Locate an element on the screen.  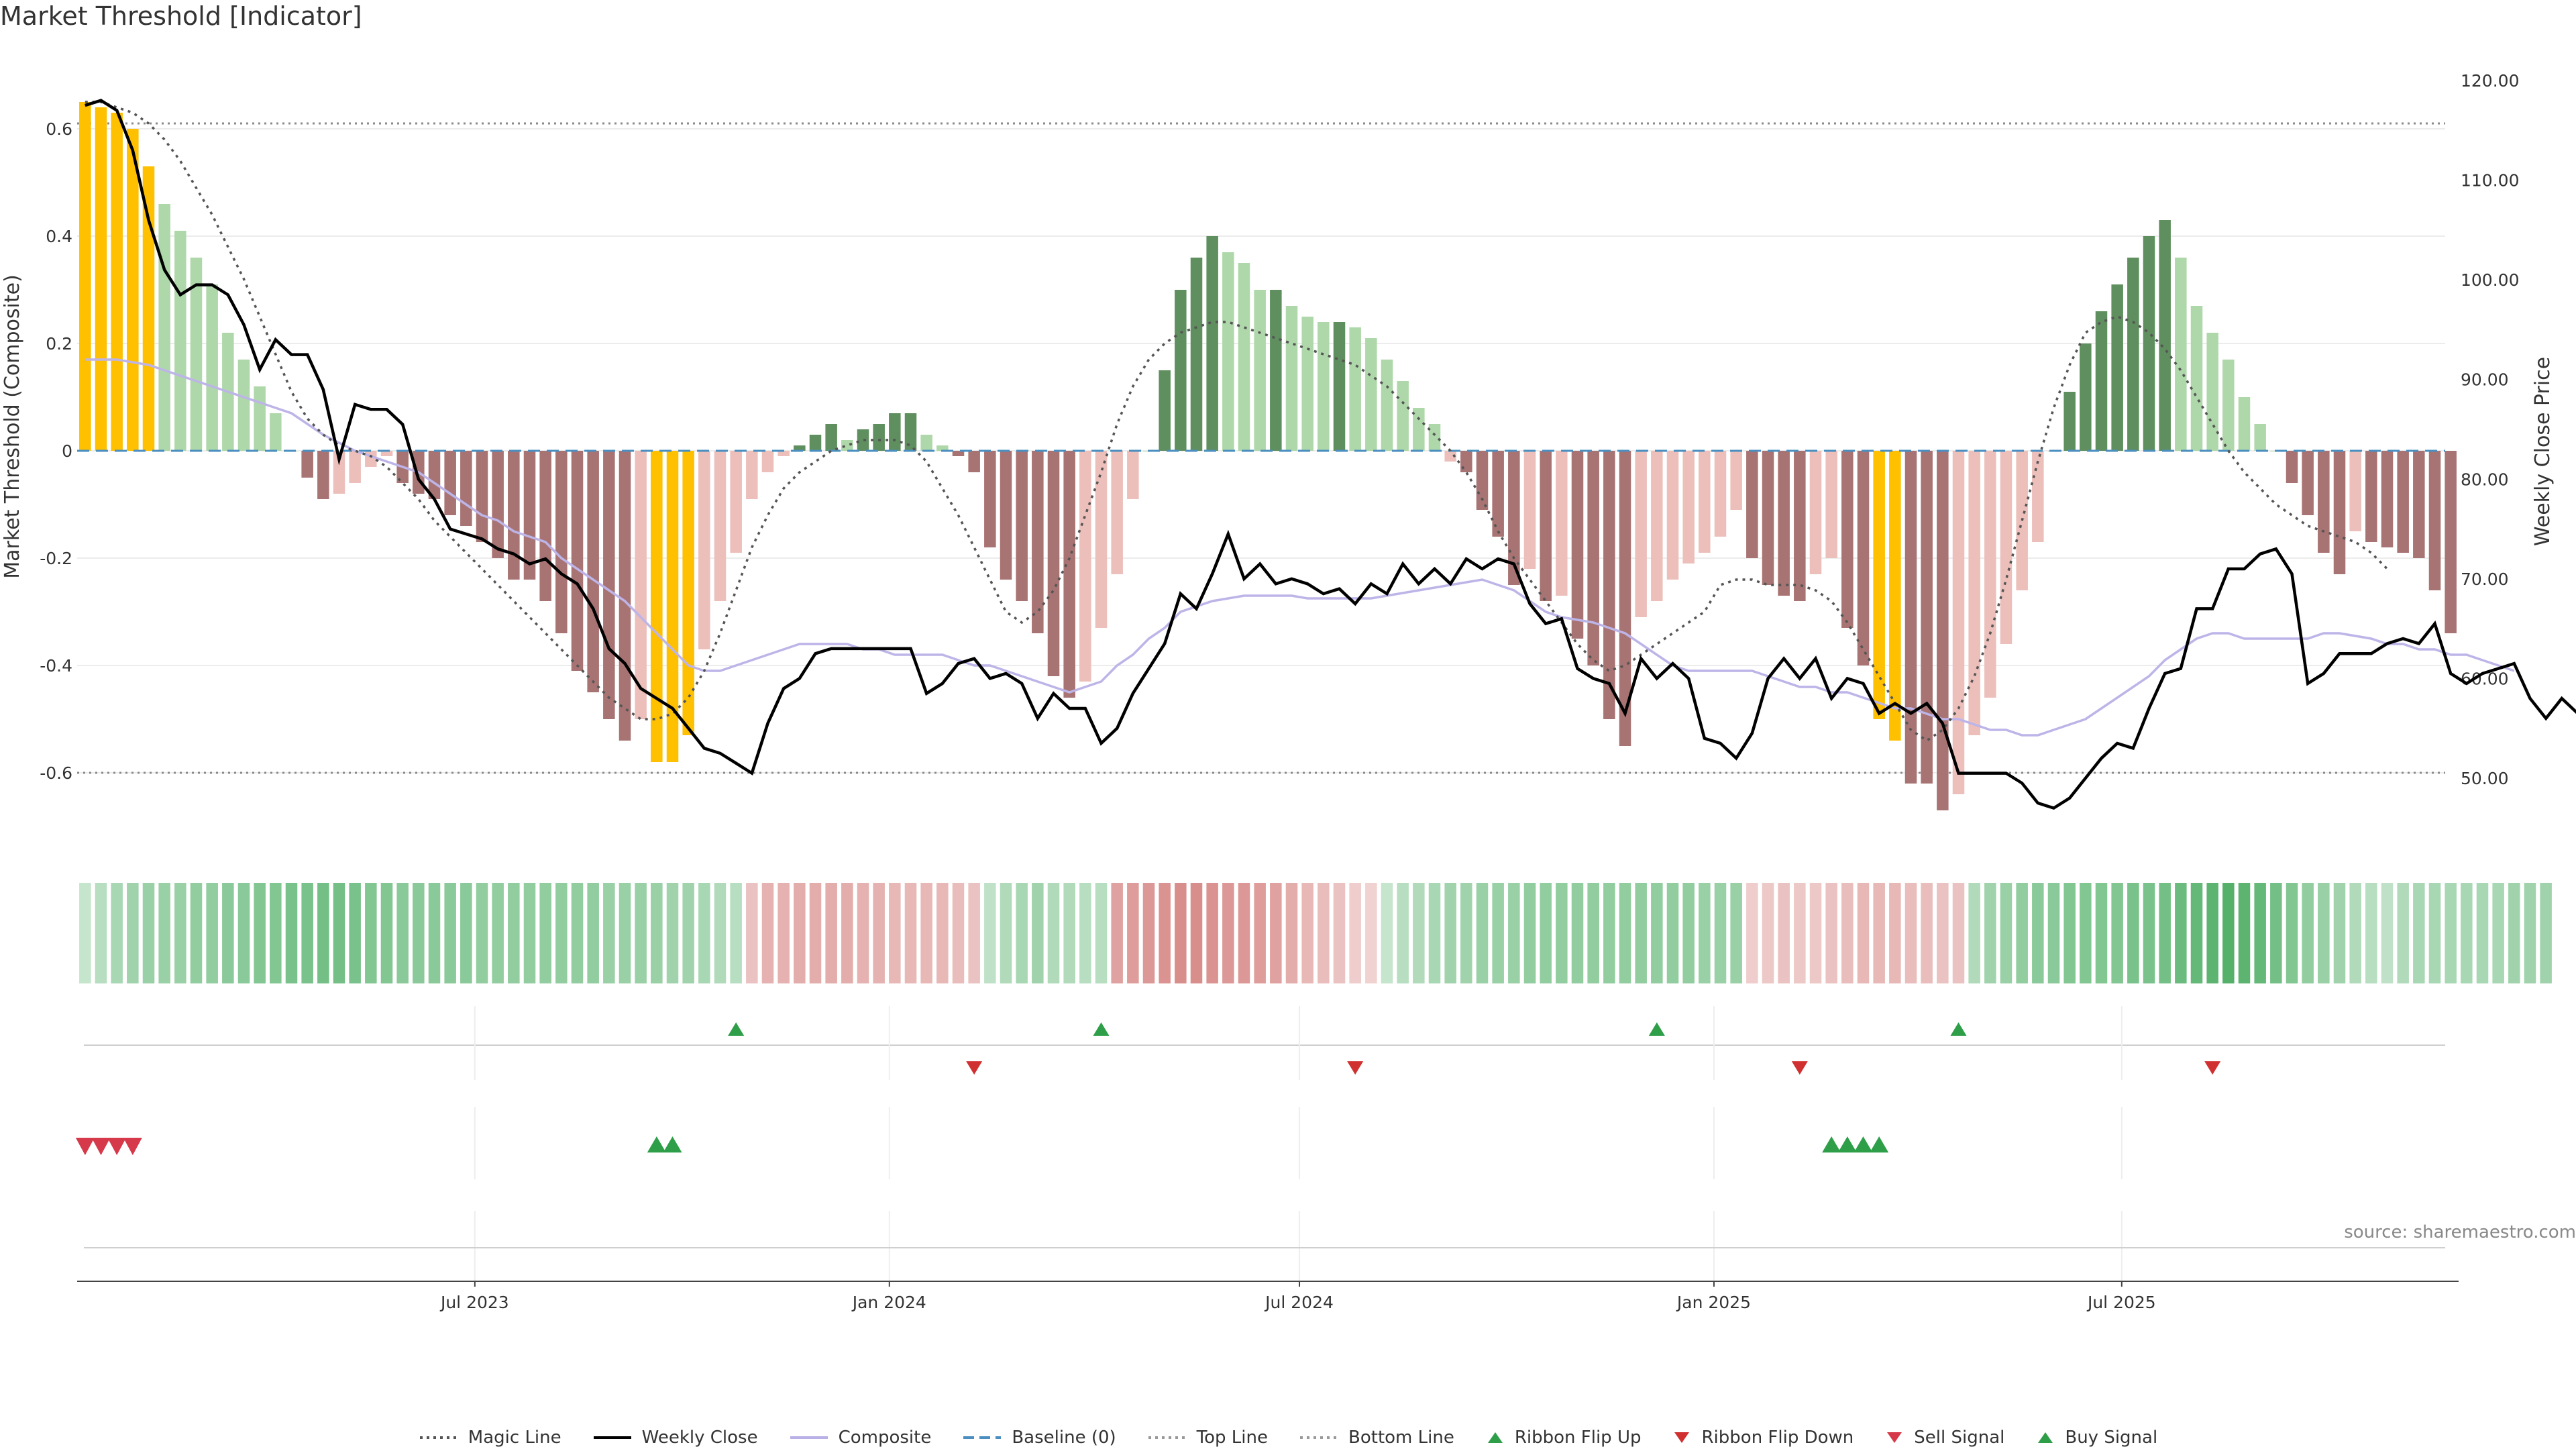
signal-panel is located at coordinates (1099, 1143).